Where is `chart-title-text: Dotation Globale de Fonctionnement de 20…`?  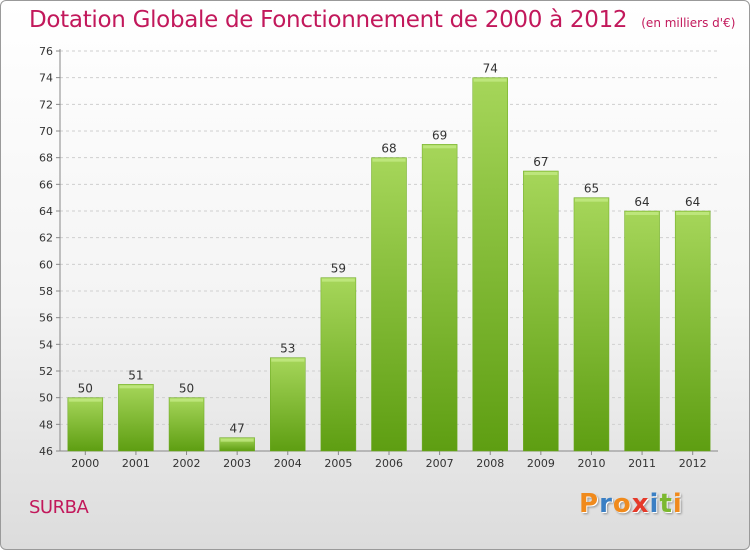 chart-title-text: Dotation Globale de Fonctionnement de 20… is located at coordinates (328, 20).